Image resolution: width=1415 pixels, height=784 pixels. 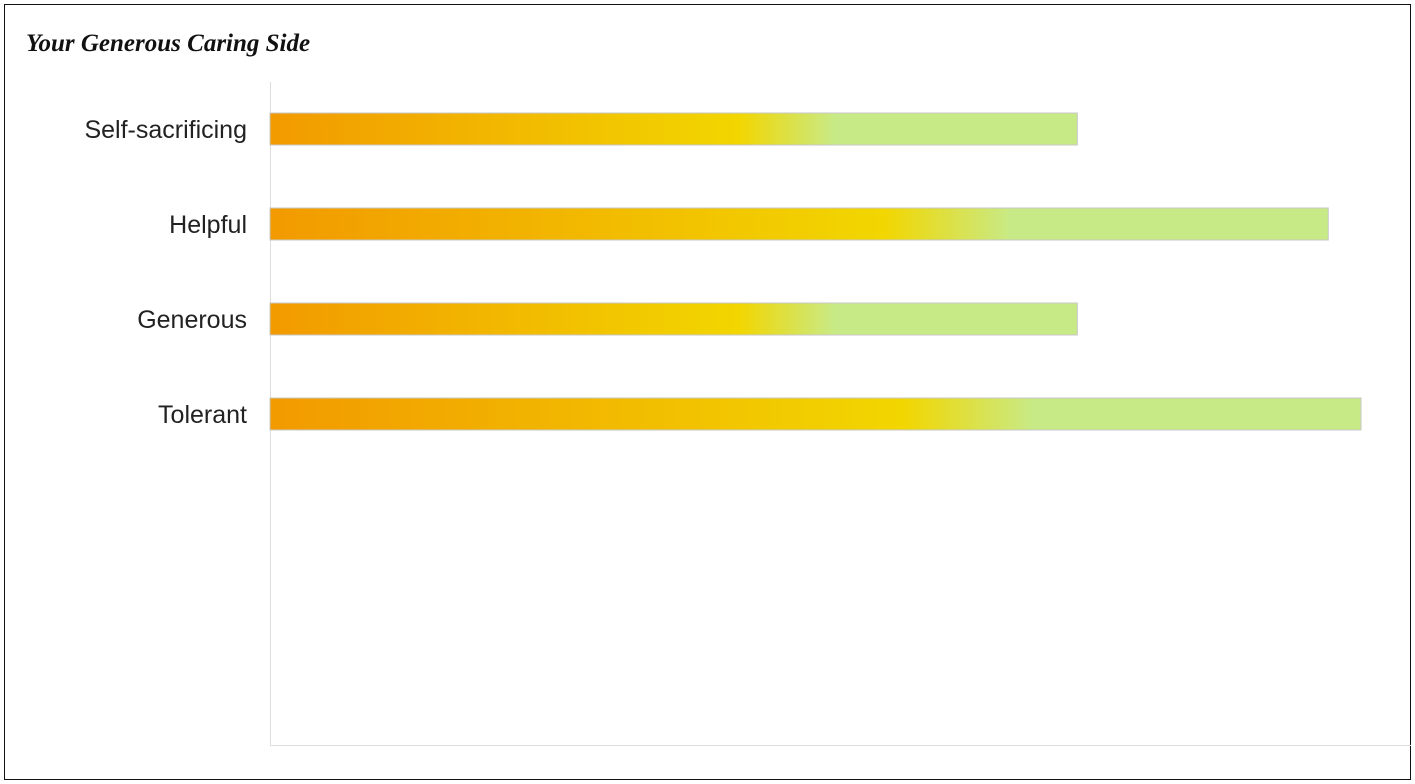 I want to click on category-label: Helpful, so click(x=208, y=225).